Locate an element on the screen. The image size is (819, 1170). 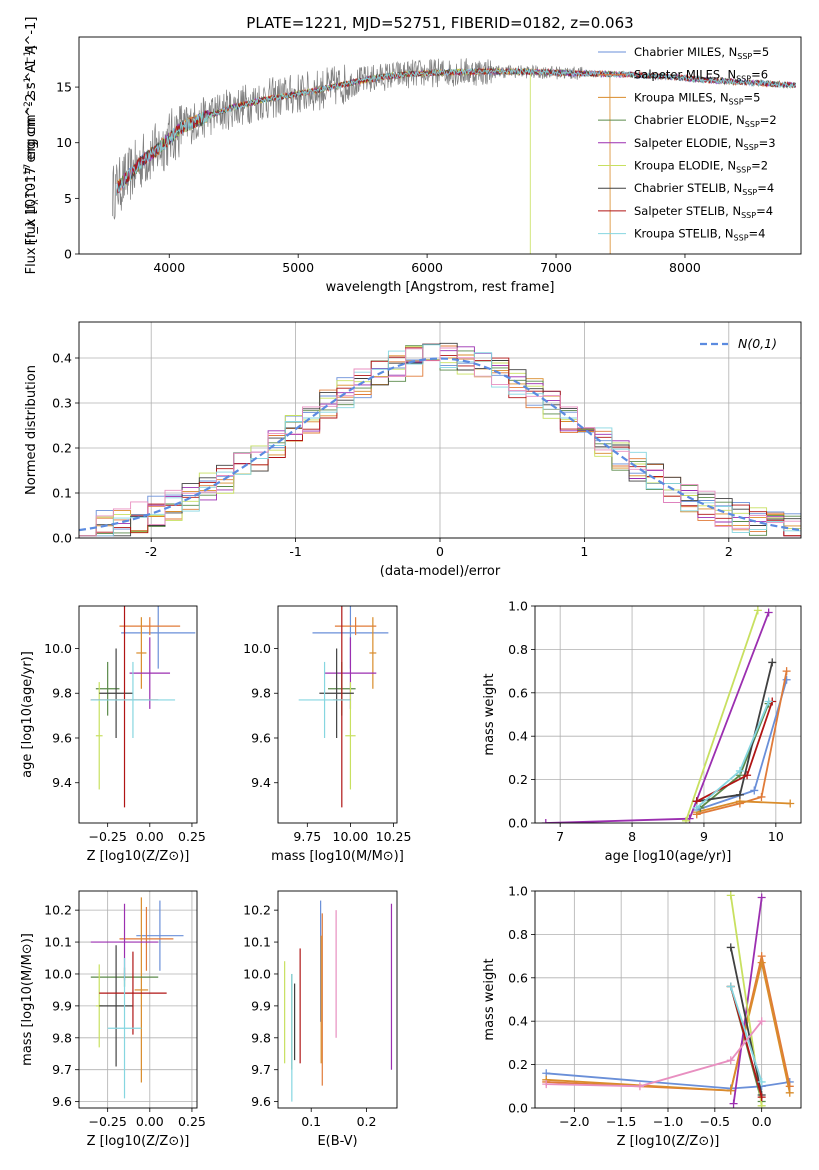
y-tick-label: 9.6 is located at coordinates (261, 1101).